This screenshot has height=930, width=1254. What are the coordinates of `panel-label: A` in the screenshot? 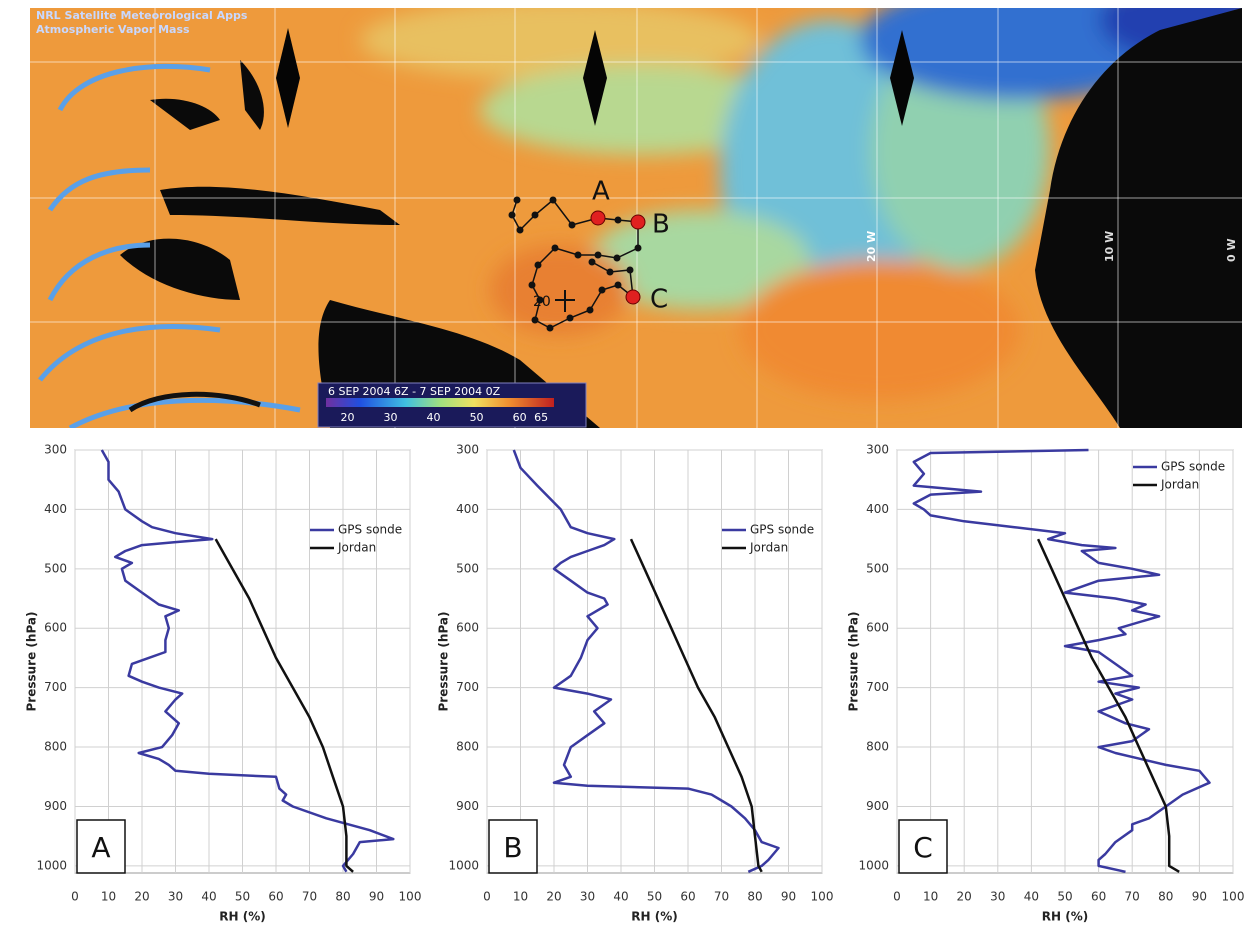 It's located at (100, 847).